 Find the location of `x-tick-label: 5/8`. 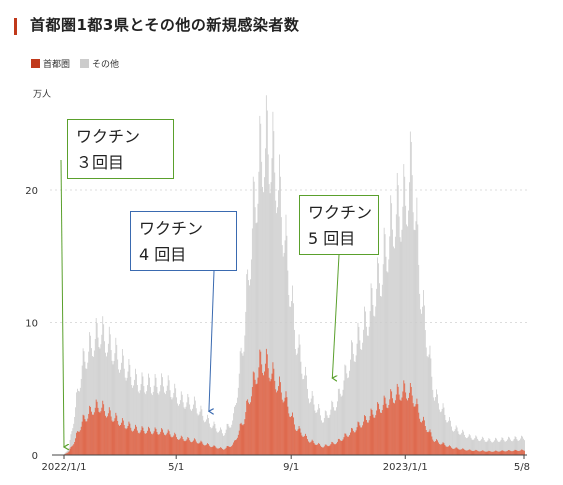

x-tick-label: 5/8 is located at coordinates (522, 467).